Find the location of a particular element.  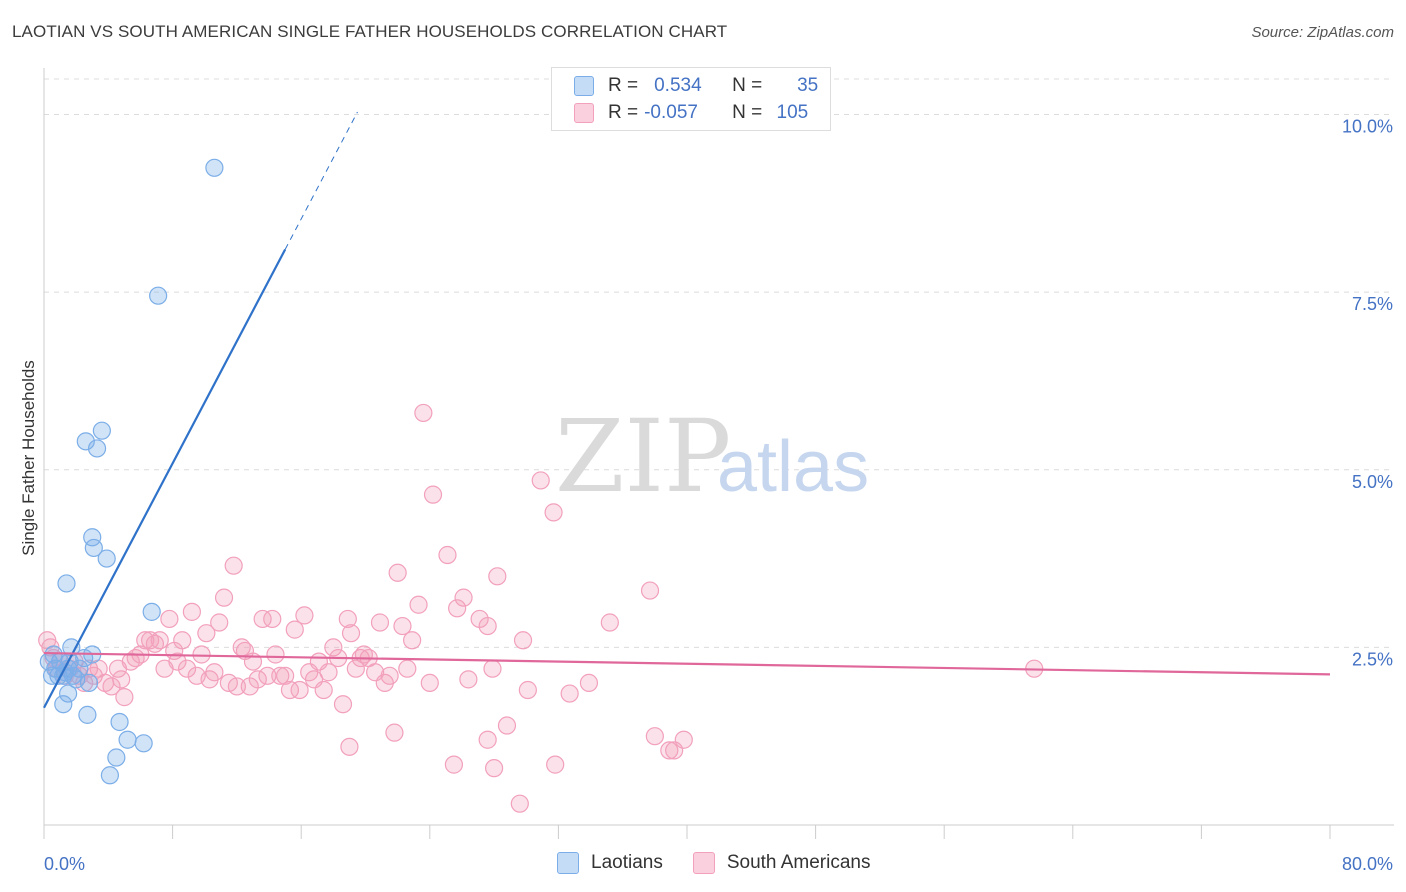

y-tick-label: 7.5% is located at coordinates (1372, 304).